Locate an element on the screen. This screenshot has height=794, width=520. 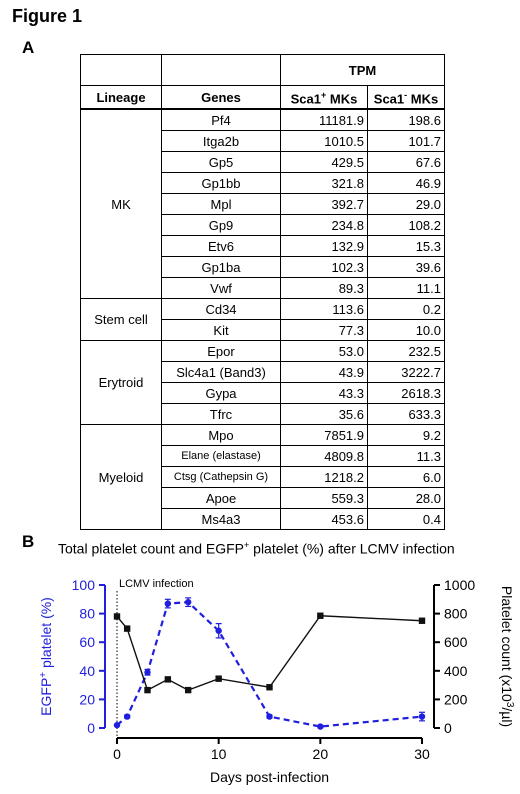
table-row: Gp1ba 102.3 39.6 is located at coordinates (263, 267).